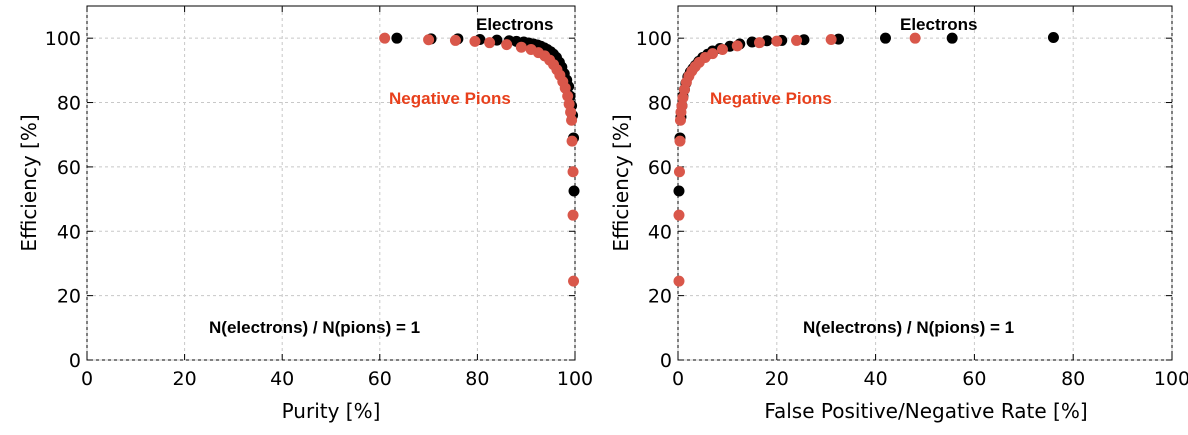 The width and height of the screenshot is (1188, 435). I want to click on data-points, so click(479, 159).